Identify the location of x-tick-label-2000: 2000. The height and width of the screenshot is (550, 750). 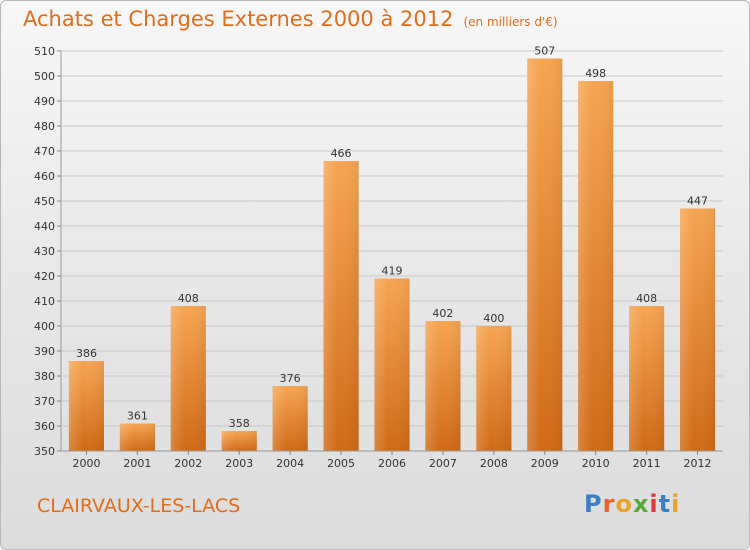
(86, 463).